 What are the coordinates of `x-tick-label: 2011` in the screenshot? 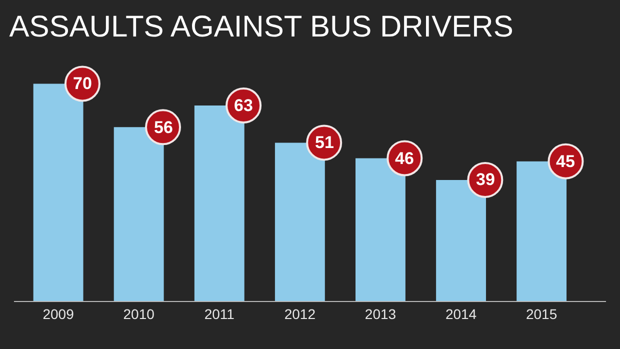 It's located at (219, 314).